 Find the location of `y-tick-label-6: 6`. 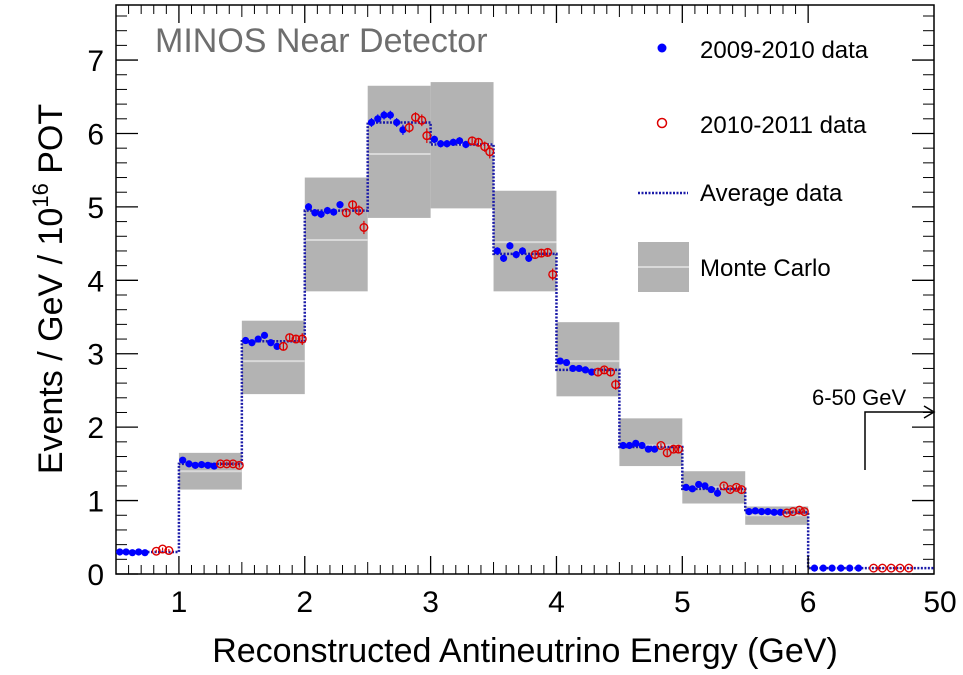

y-tick-label-6: 6 is located at coordinates (95, 134).